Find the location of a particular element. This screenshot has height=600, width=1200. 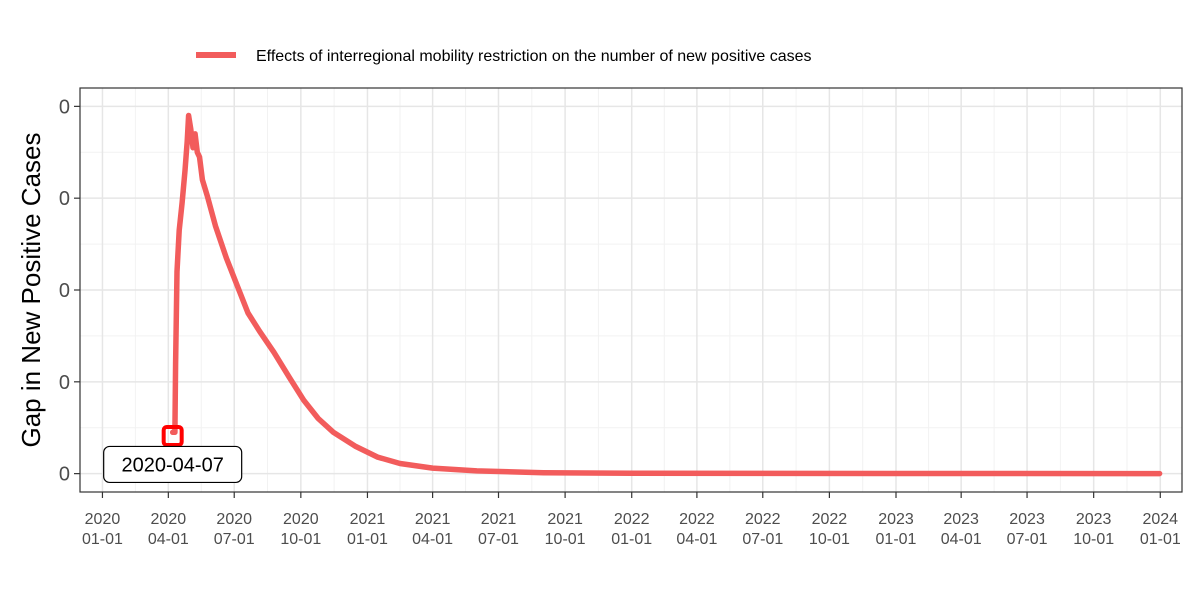

x-tick-label: 2020 04-01 is located at coordinates (168, 529).